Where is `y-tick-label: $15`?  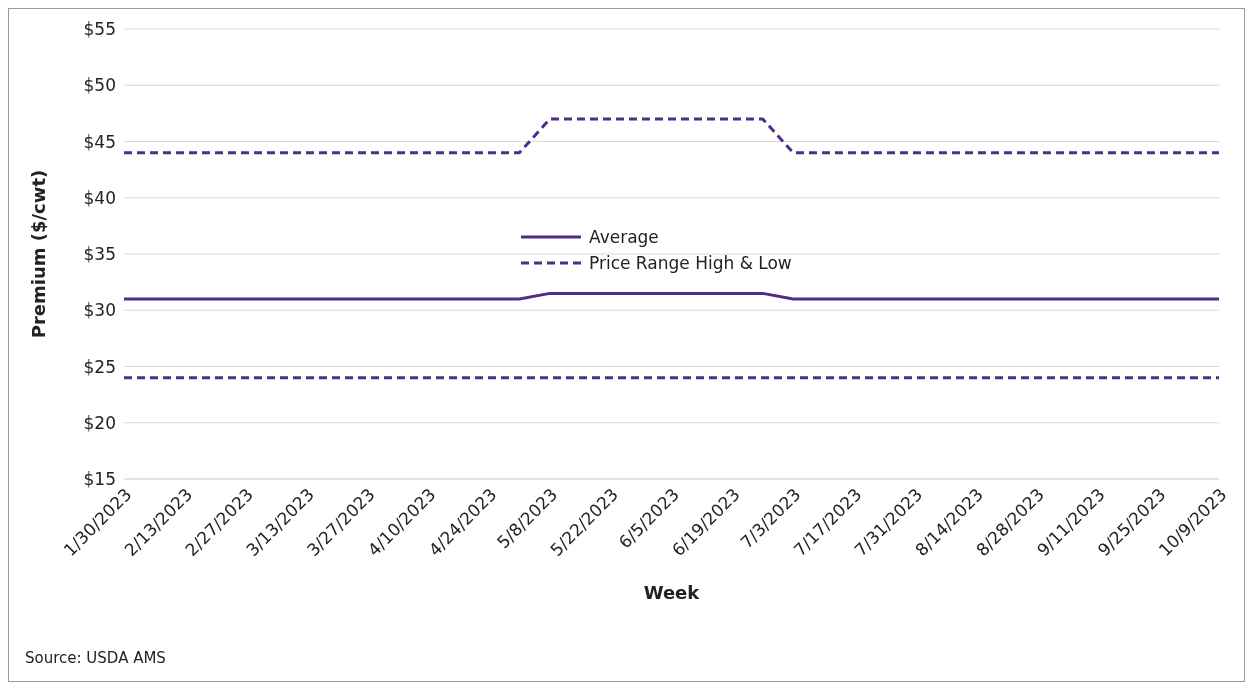
y-tick-label: $15 is located at coordinates (99, 479).